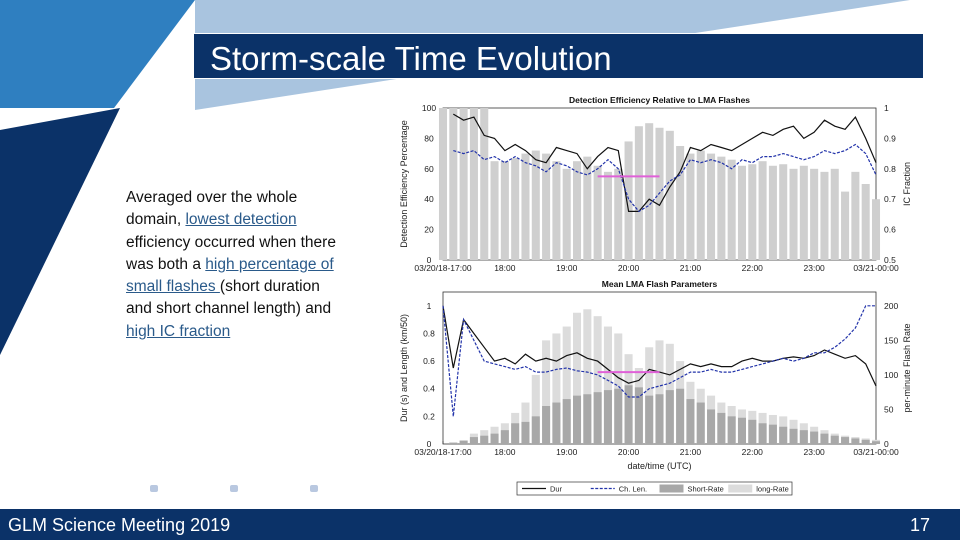 The image size is (960, 540). Describe the element at coordinates (60, 231) in the screenshot. I see `bg-navy-triangle` at that location.